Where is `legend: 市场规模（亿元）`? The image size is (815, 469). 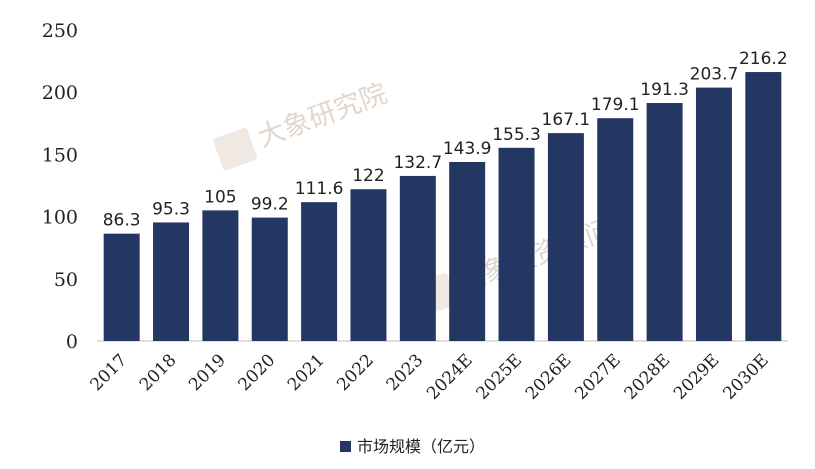 legend: 市场规模（亿元） is located at coordinates (412, 446).